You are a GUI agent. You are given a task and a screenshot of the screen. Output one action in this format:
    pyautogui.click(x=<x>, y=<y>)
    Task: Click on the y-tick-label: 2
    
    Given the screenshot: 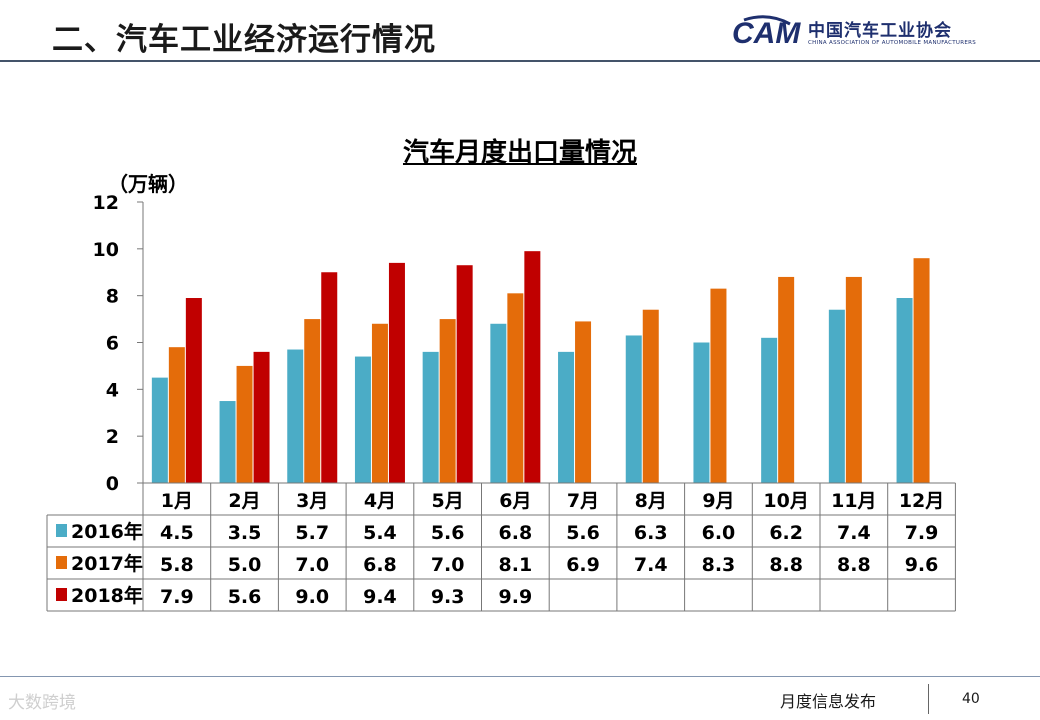 What is the action you would take?
    pyautogui.click(x=112, y=437)
    